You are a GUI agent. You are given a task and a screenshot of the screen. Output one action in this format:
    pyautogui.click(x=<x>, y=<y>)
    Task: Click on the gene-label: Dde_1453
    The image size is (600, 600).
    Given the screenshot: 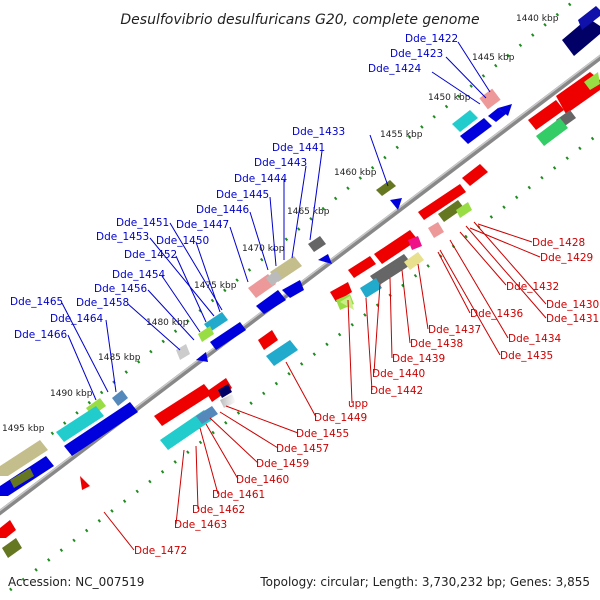 What is the action you would take?
    pyautogui.click(x=122, y=237)
    